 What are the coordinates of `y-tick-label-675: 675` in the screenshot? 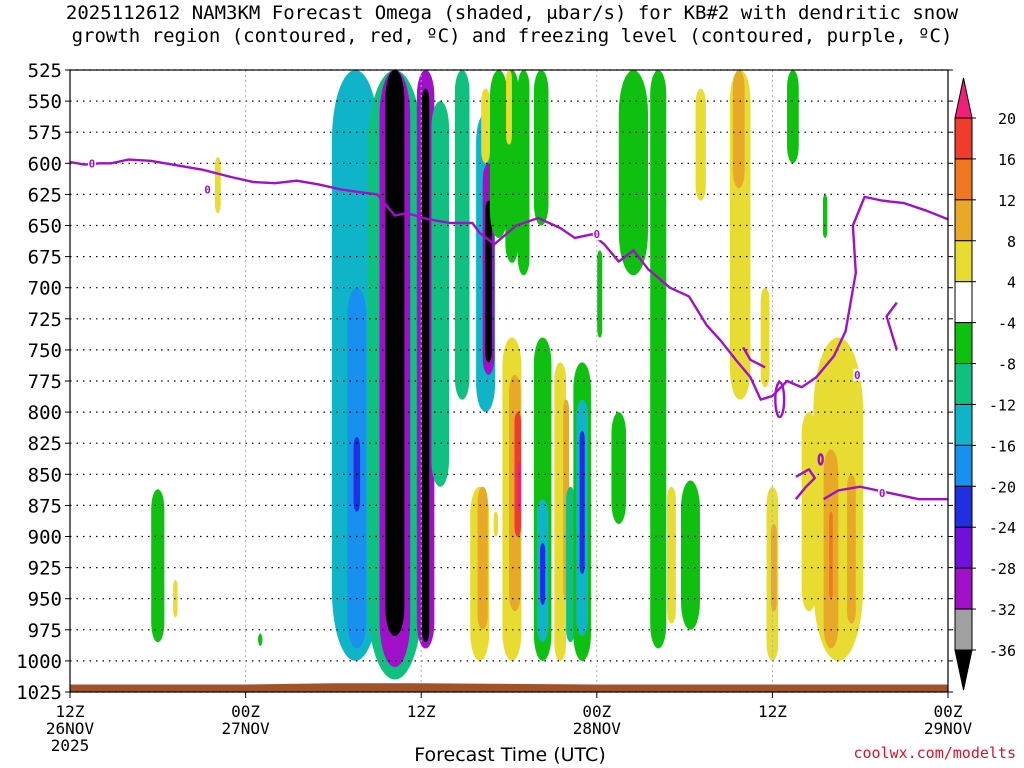 It's located at (45, 258).